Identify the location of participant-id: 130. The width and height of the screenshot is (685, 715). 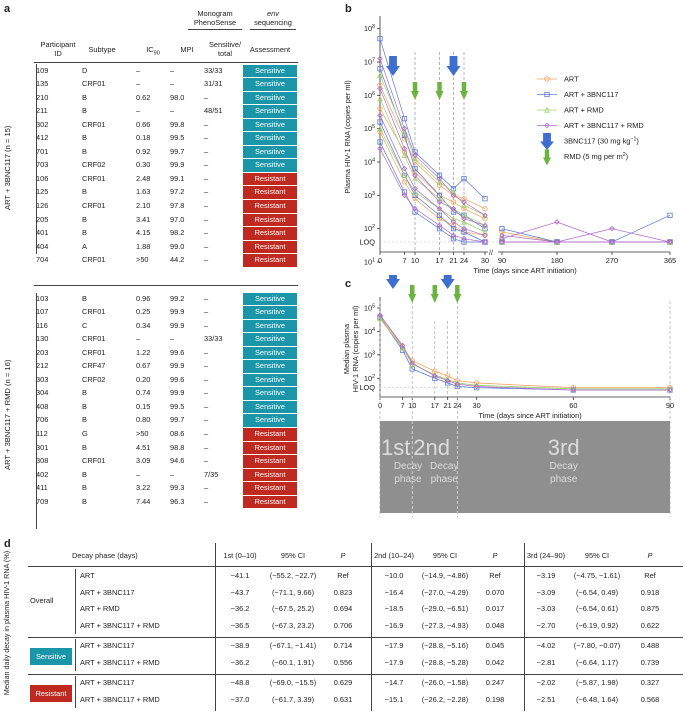
(42, 339).